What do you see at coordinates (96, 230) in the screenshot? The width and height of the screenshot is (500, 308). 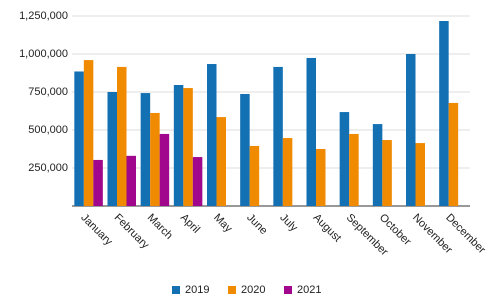 I see `x-tick-label: January` at bounding box center [96, 230].